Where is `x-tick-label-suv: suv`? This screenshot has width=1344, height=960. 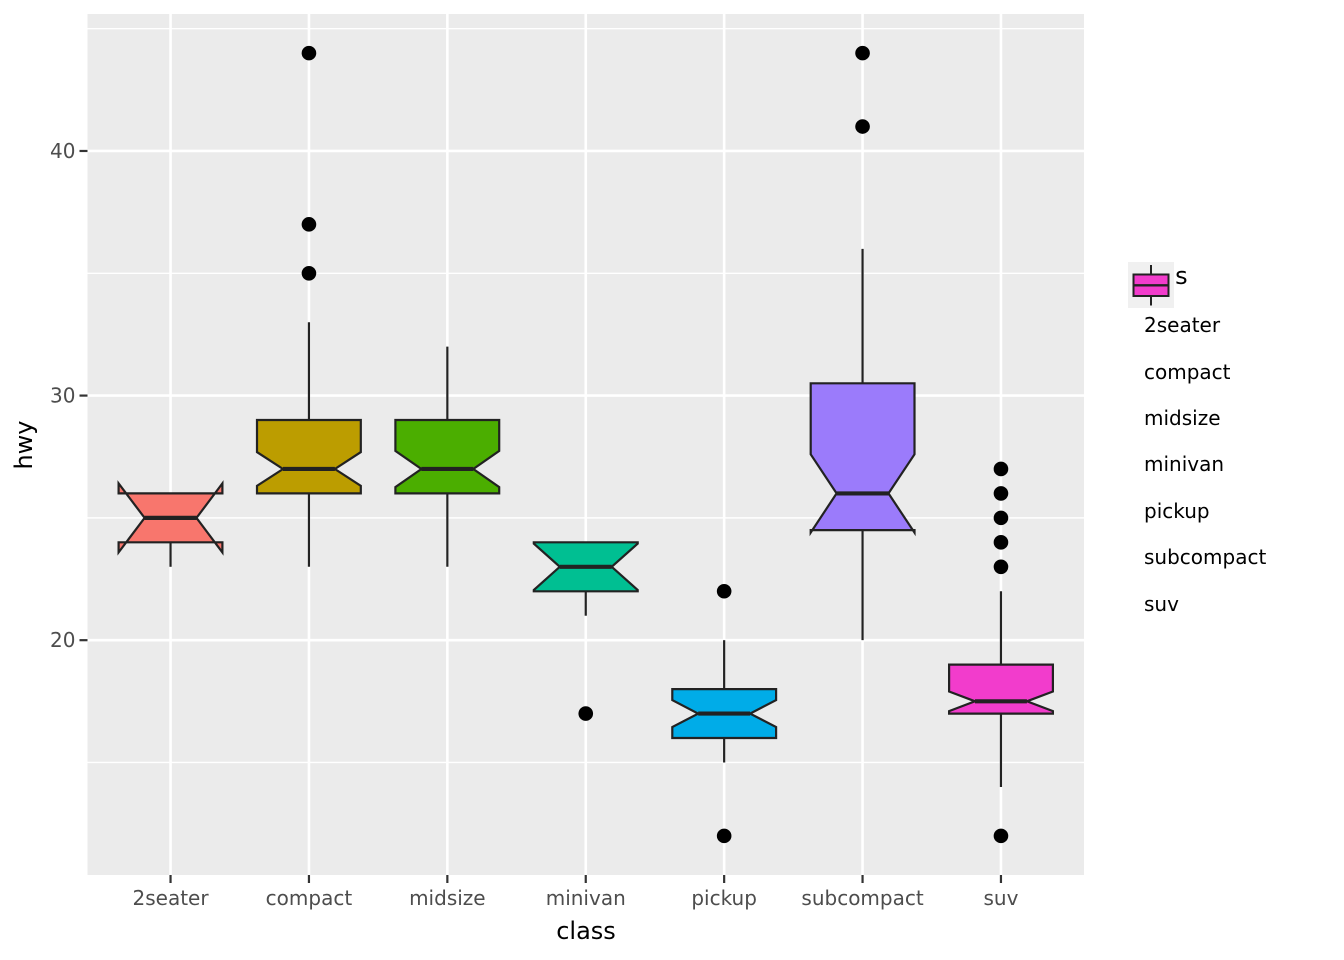
x-tick-label-suv: suv is located at coordinates (1000, 898).